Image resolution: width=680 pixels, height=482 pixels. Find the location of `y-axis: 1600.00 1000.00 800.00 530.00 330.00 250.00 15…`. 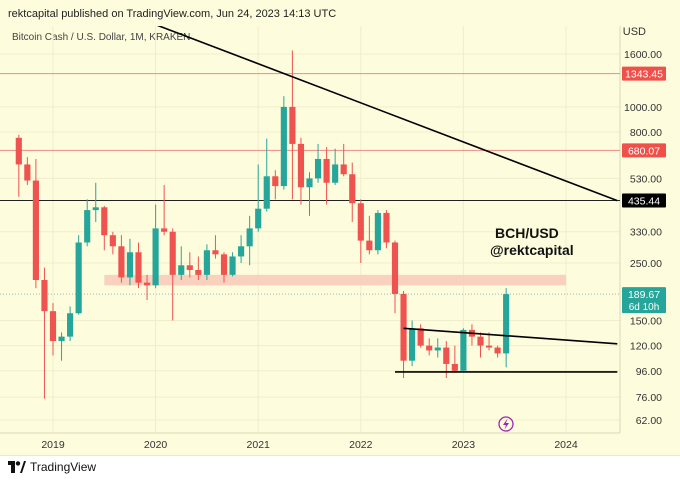

y-axis: 1600.00 1000.00 800.00 530.00 330.00 250.00 15… is located at coordinates (643, 238).